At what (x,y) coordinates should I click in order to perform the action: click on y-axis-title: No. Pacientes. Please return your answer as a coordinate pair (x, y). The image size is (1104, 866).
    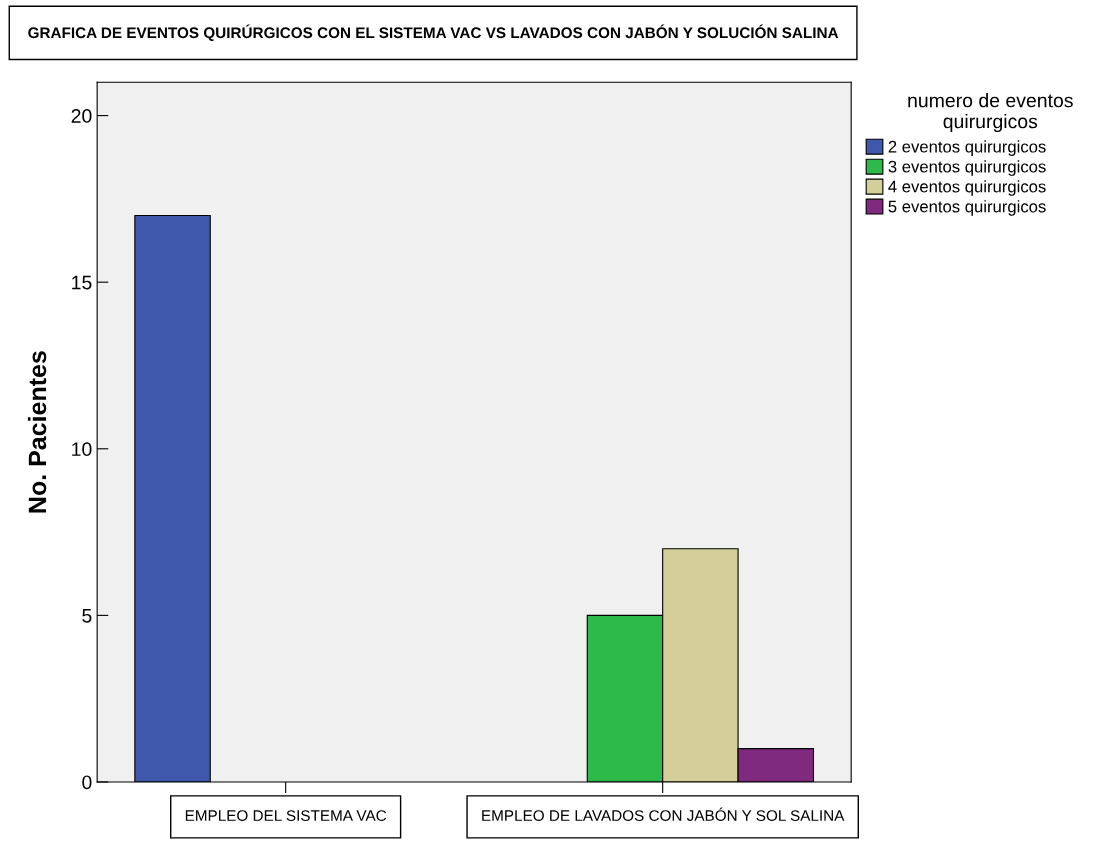
    Looking at the image, I should click on (37, 432).